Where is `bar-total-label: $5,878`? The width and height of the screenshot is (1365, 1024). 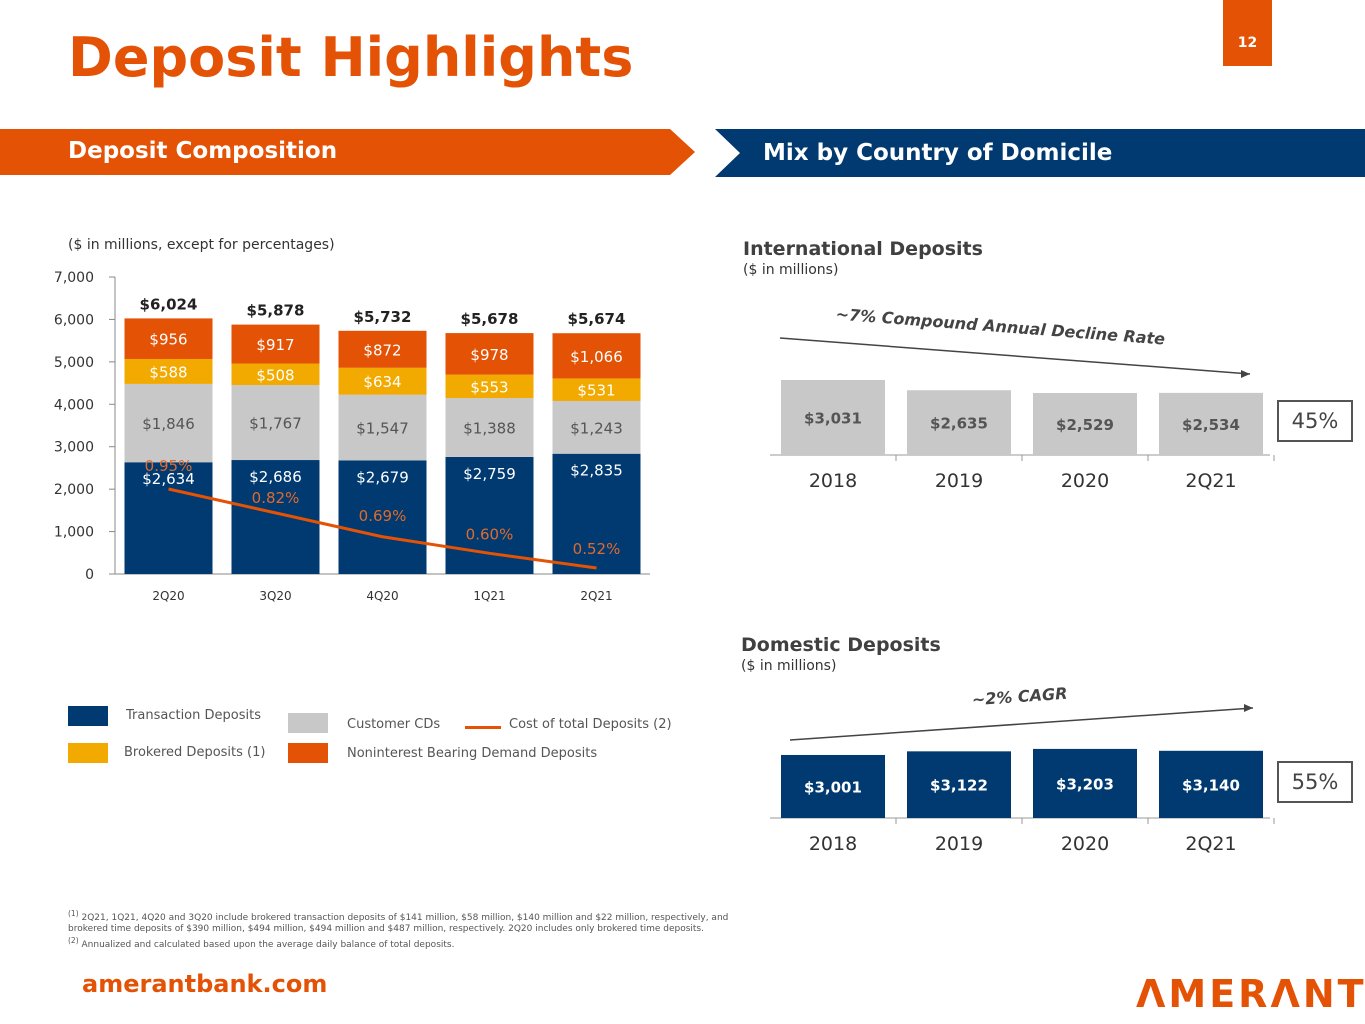 bar-total-label: $5,878 is located at coordinates (276, 311).